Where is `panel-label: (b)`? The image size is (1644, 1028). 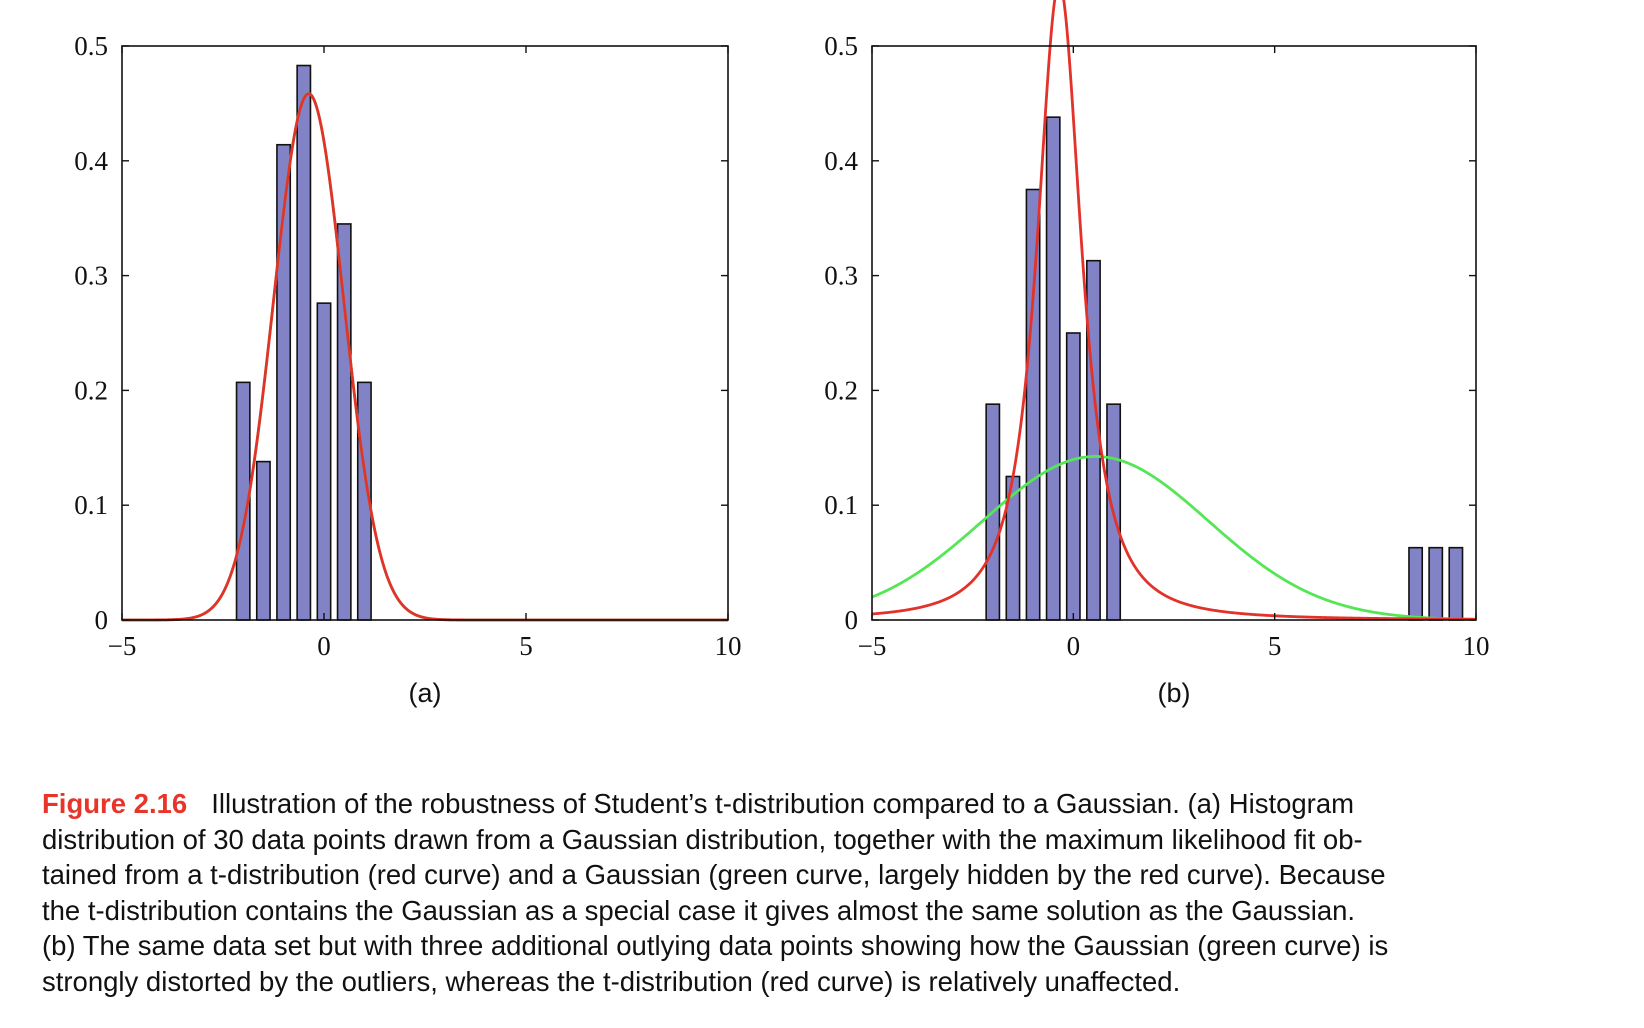 panel-label: (b) is located at coordinates (1174, 693).